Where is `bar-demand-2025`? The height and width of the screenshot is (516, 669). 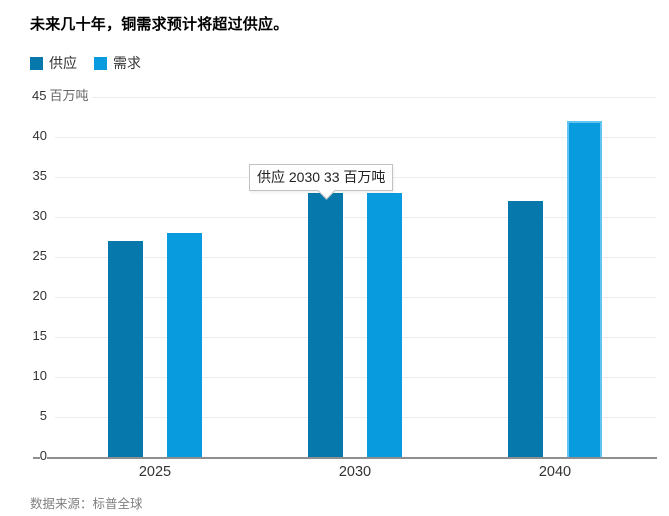 bar-demand-2025 is located at coordinates (184, 345).